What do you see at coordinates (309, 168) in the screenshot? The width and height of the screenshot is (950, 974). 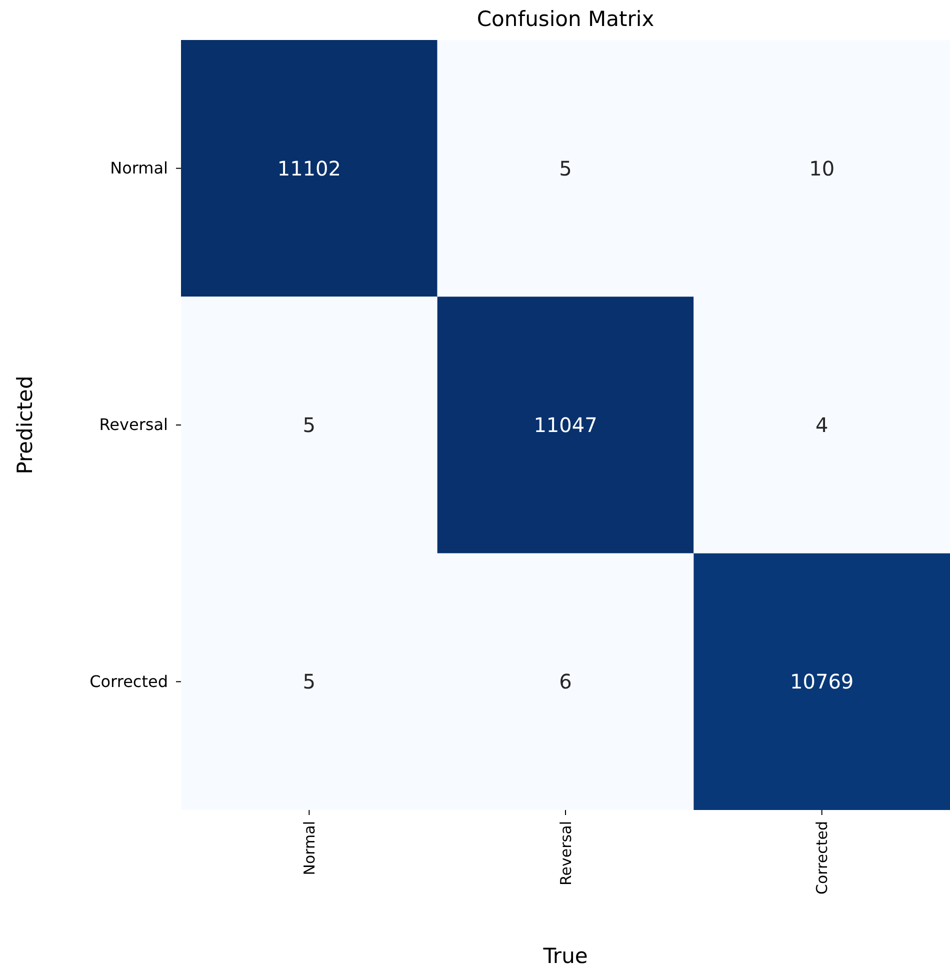 I see `data-label: 11102` at bounding box center [309, 168].